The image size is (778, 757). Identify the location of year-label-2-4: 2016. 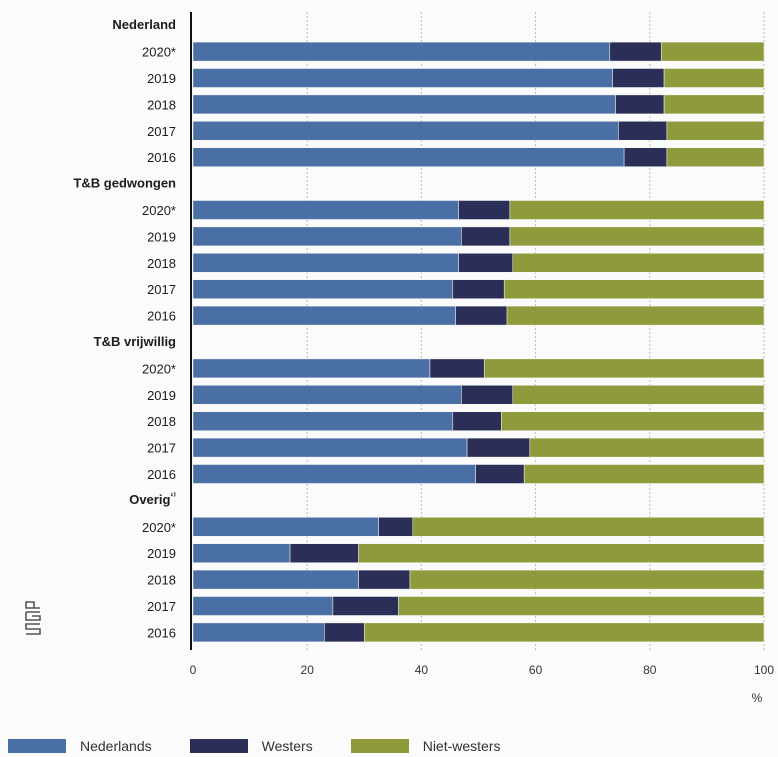
(161, 474).